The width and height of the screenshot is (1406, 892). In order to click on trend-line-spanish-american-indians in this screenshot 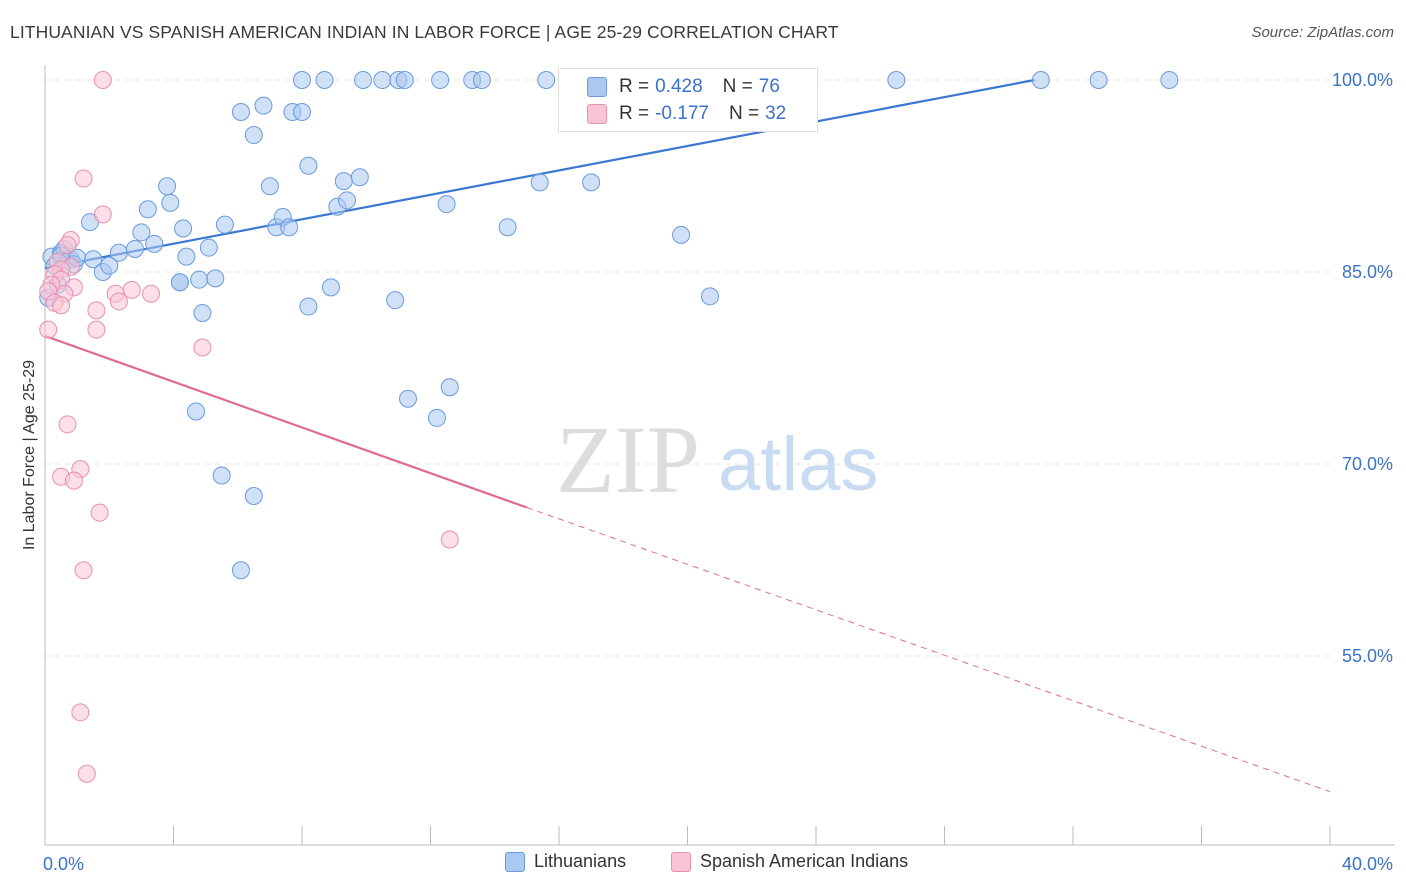, I will do `click(286, 421)`.